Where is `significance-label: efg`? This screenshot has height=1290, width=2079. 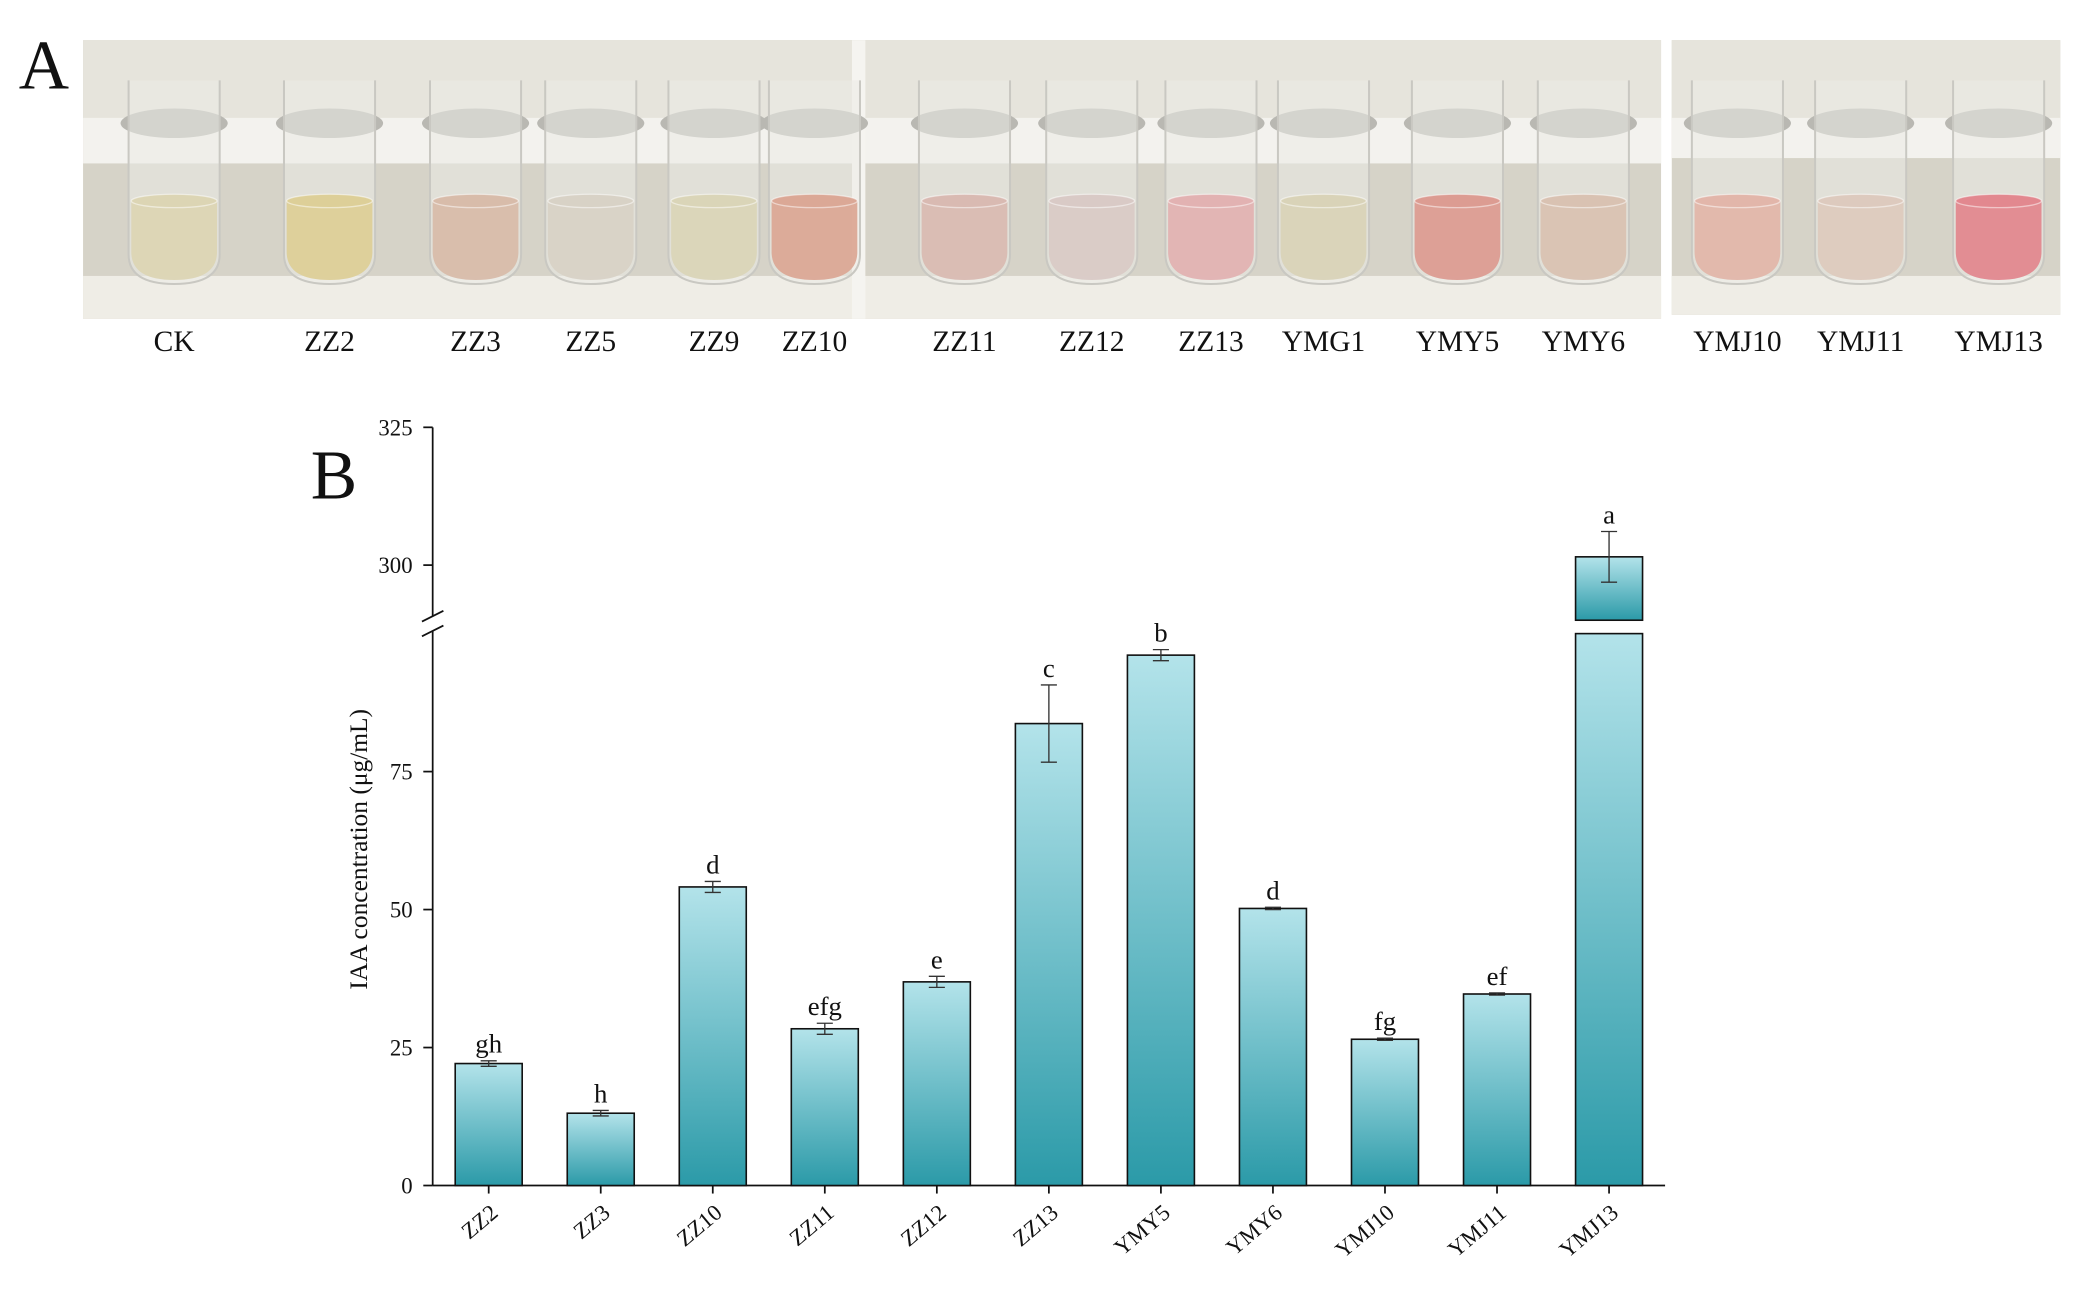 significance-label: efg is located at coordinates (825, 1006).